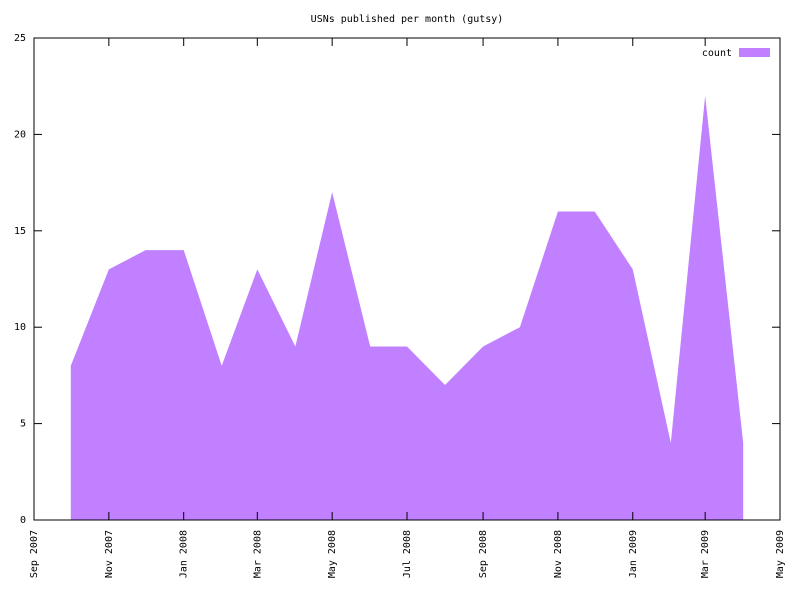 The width and height of the screenshot is (800, 600). Describe the element at coordinates (633, 554) in the screenshot. I see `x-tick-label: Jan 2009` at that location.